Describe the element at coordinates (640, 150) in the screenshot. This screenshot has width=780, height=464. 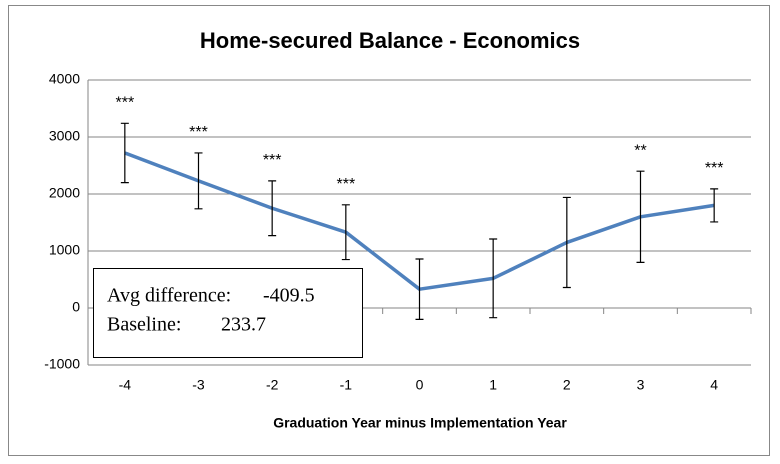
I see `significance-label: **` at that location.